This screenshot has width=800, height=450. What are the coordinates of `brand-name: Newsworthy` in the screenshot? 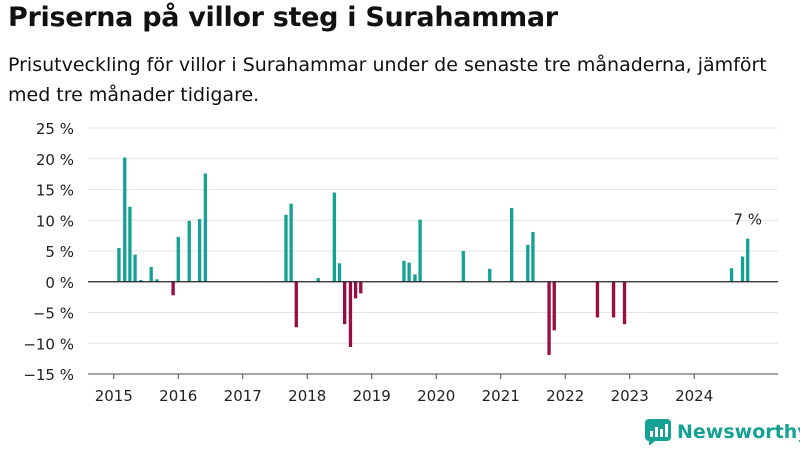 It's located at (738, 432).